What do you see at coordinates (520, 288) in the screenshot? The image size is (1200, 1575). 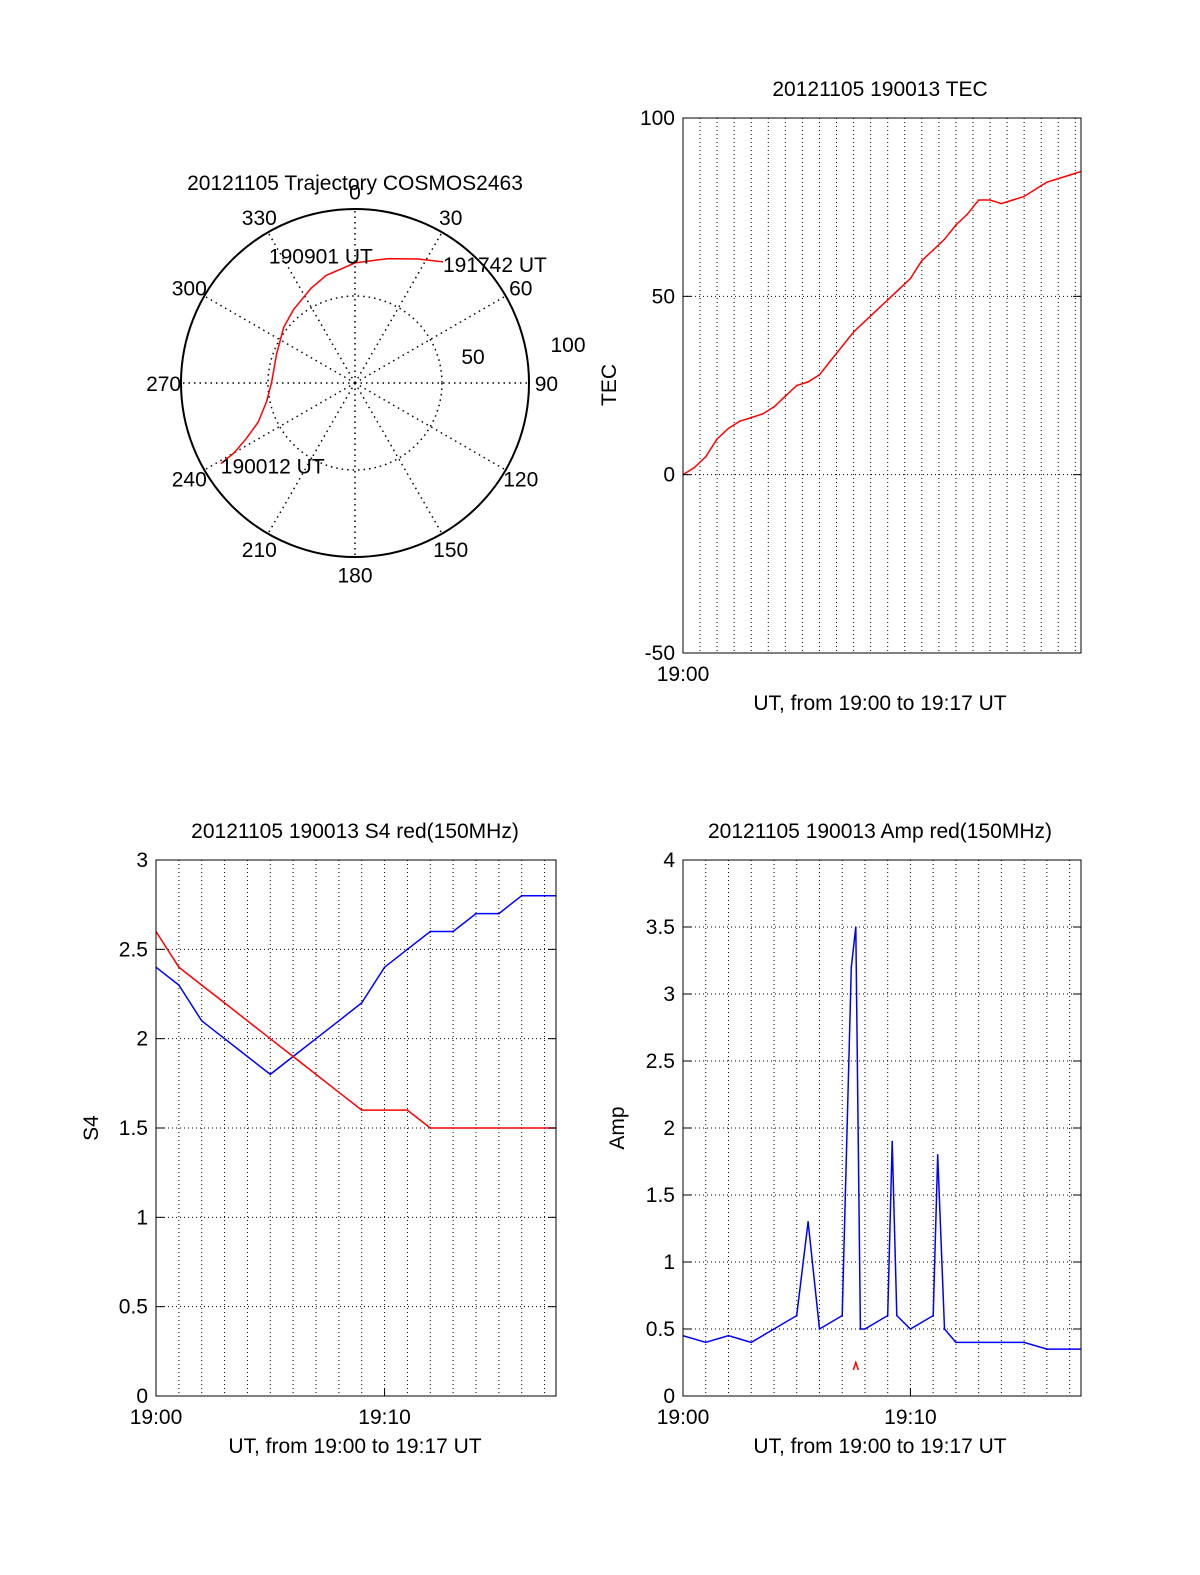 I see `azimuth-label: 60` at bounding box center [520, 288].